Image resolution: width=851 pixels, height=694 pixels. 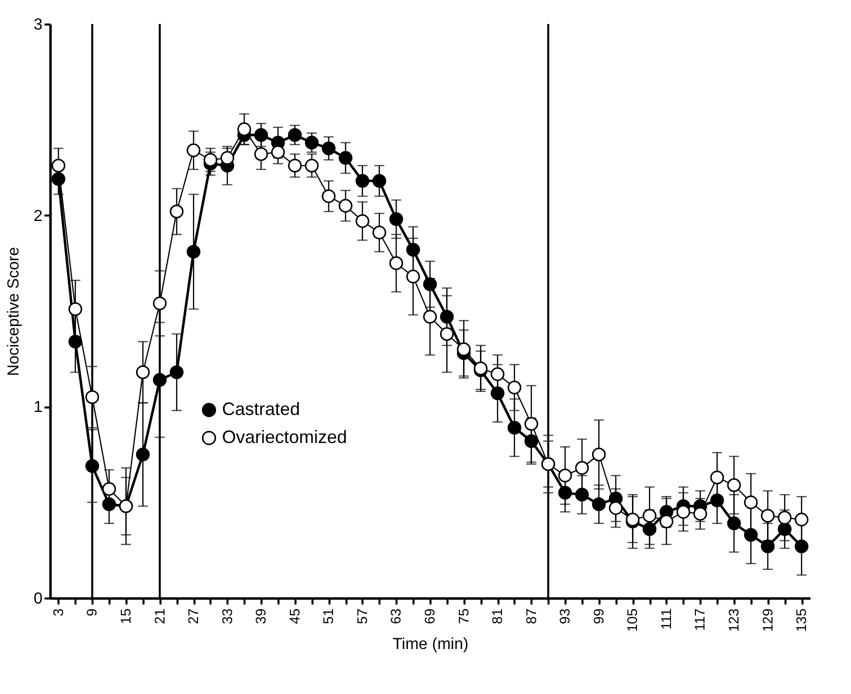 What do you see at coordinates (226, 616) in the screenshot?
I see `x-tick-label: 33` at bounding box center [226, 616].